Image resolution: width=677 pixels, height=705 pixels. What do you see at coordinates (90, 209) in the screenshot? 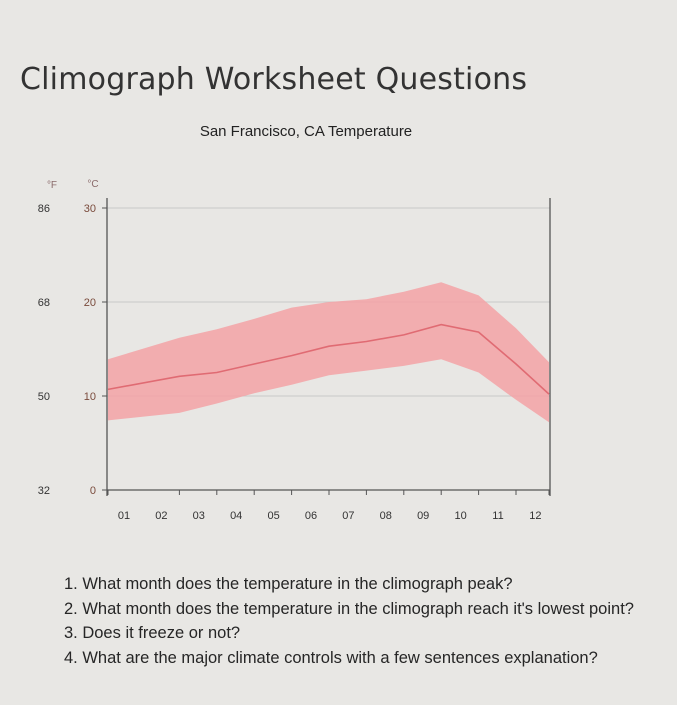
I see `y-tick-label-c: 30` at bounding box center [90, 209].